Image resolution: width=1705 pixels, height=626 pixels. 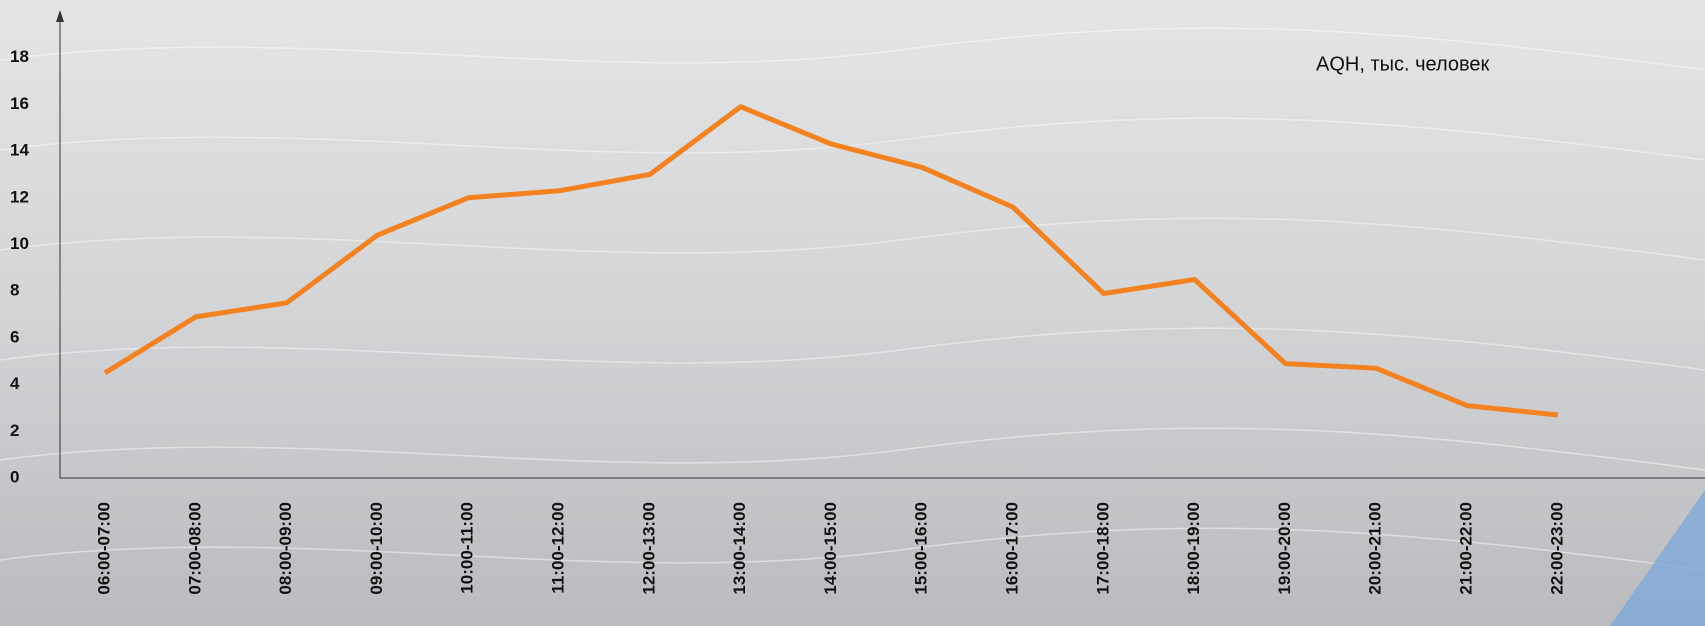 What do you see at coordinates (1403, 64) in the screenshot?
I see `legend-label: AQH, тыс. человек` at bounding box center [1403, 64].